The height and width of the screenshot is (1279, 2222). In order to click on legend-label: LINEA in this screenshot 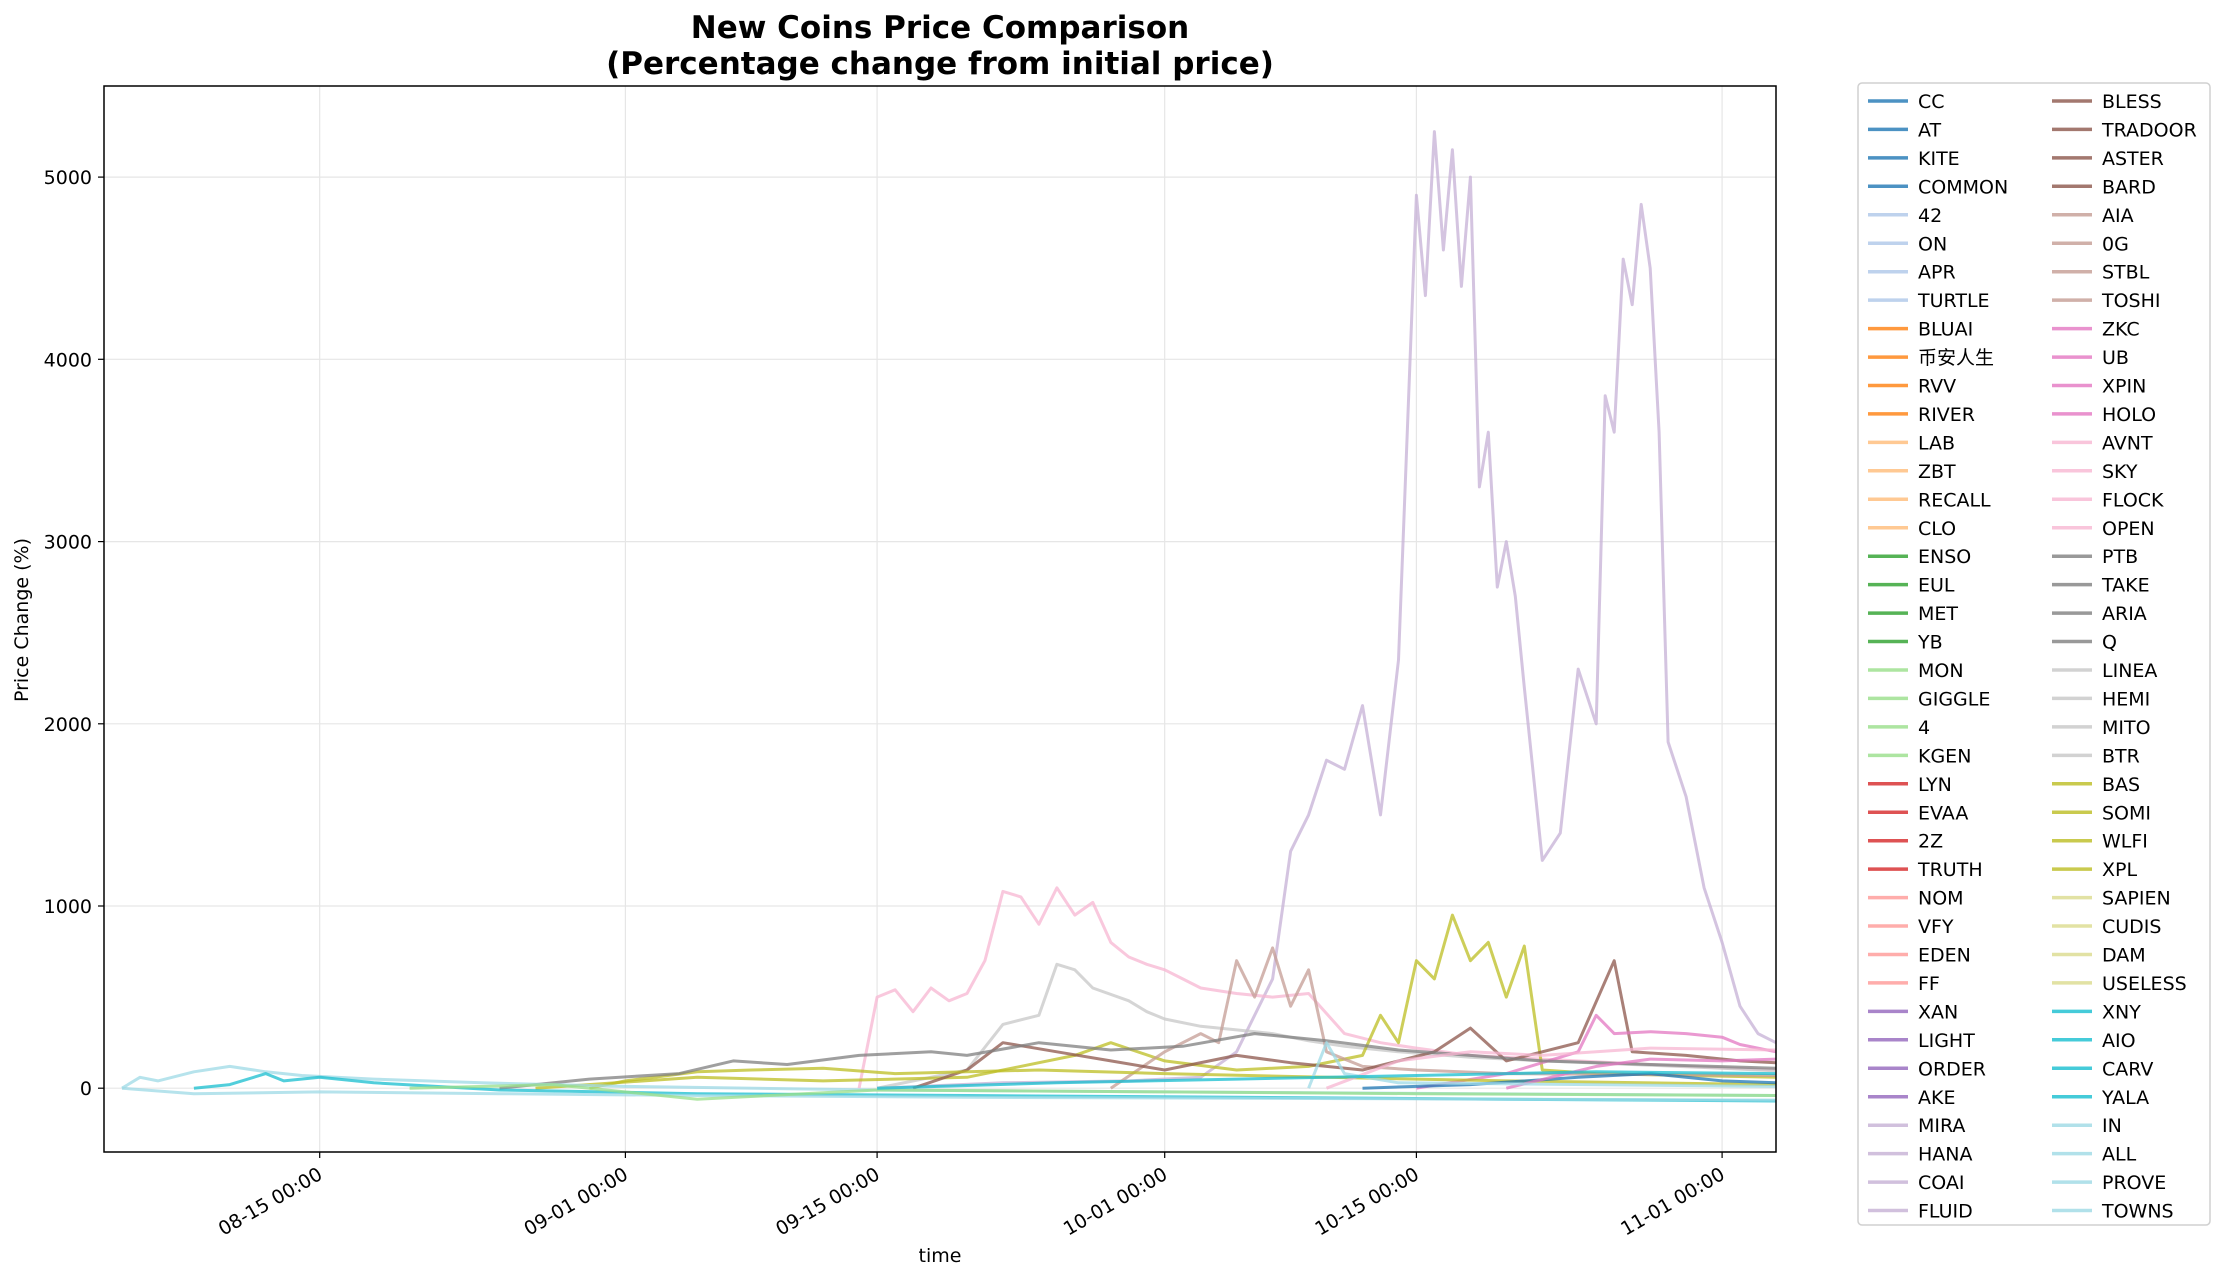, I will do `click(2129, 671)`.